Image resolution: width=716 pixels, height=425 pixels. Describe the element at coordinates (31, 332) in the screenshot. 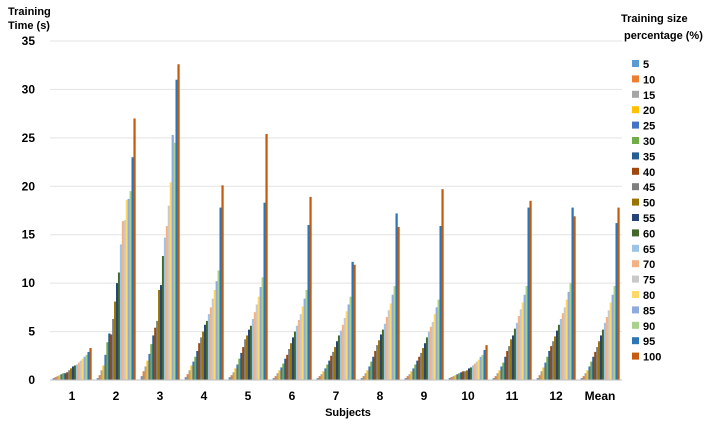

I see `y-tick-label: 5` at that location.